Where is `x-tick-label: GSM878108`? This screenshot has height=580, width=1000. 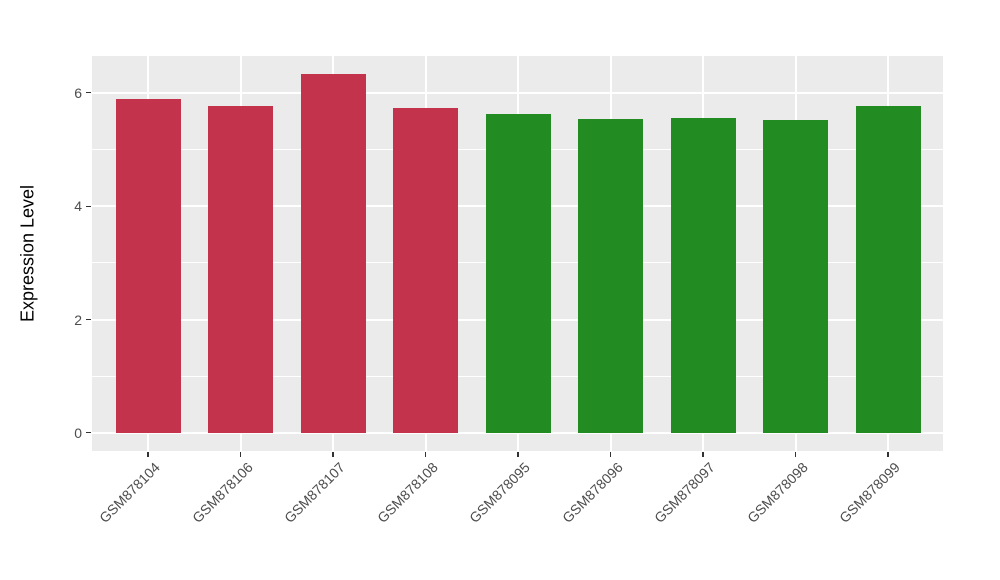 x-tick-label: GSM878108 is located at coordinates (407, 492).